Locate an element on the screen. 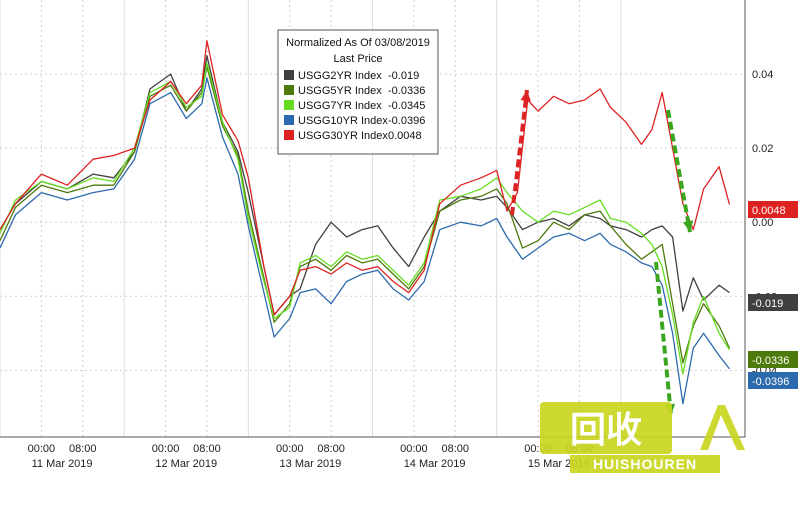 The width and height of the screenshot is (800, 505). y-tick-label: 0.02 is located at coordinates (762, 149).